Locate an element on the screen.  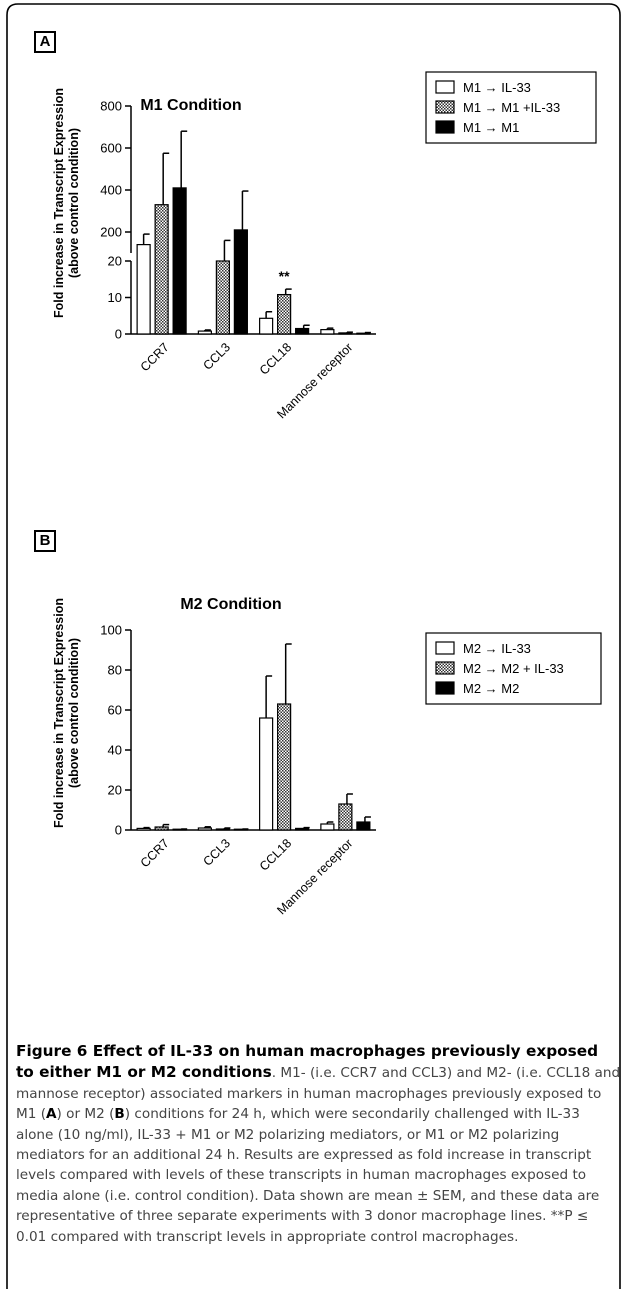
x-tick-label-ccl18: CCL18 is located at coordinates (275, 358).